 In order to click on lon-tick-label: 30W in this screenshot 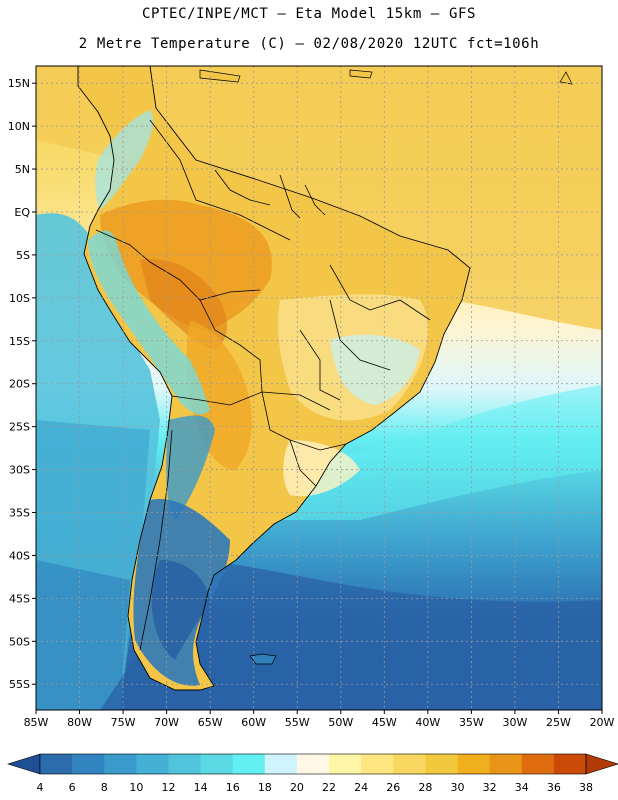, I will do `click(514, 722)`.